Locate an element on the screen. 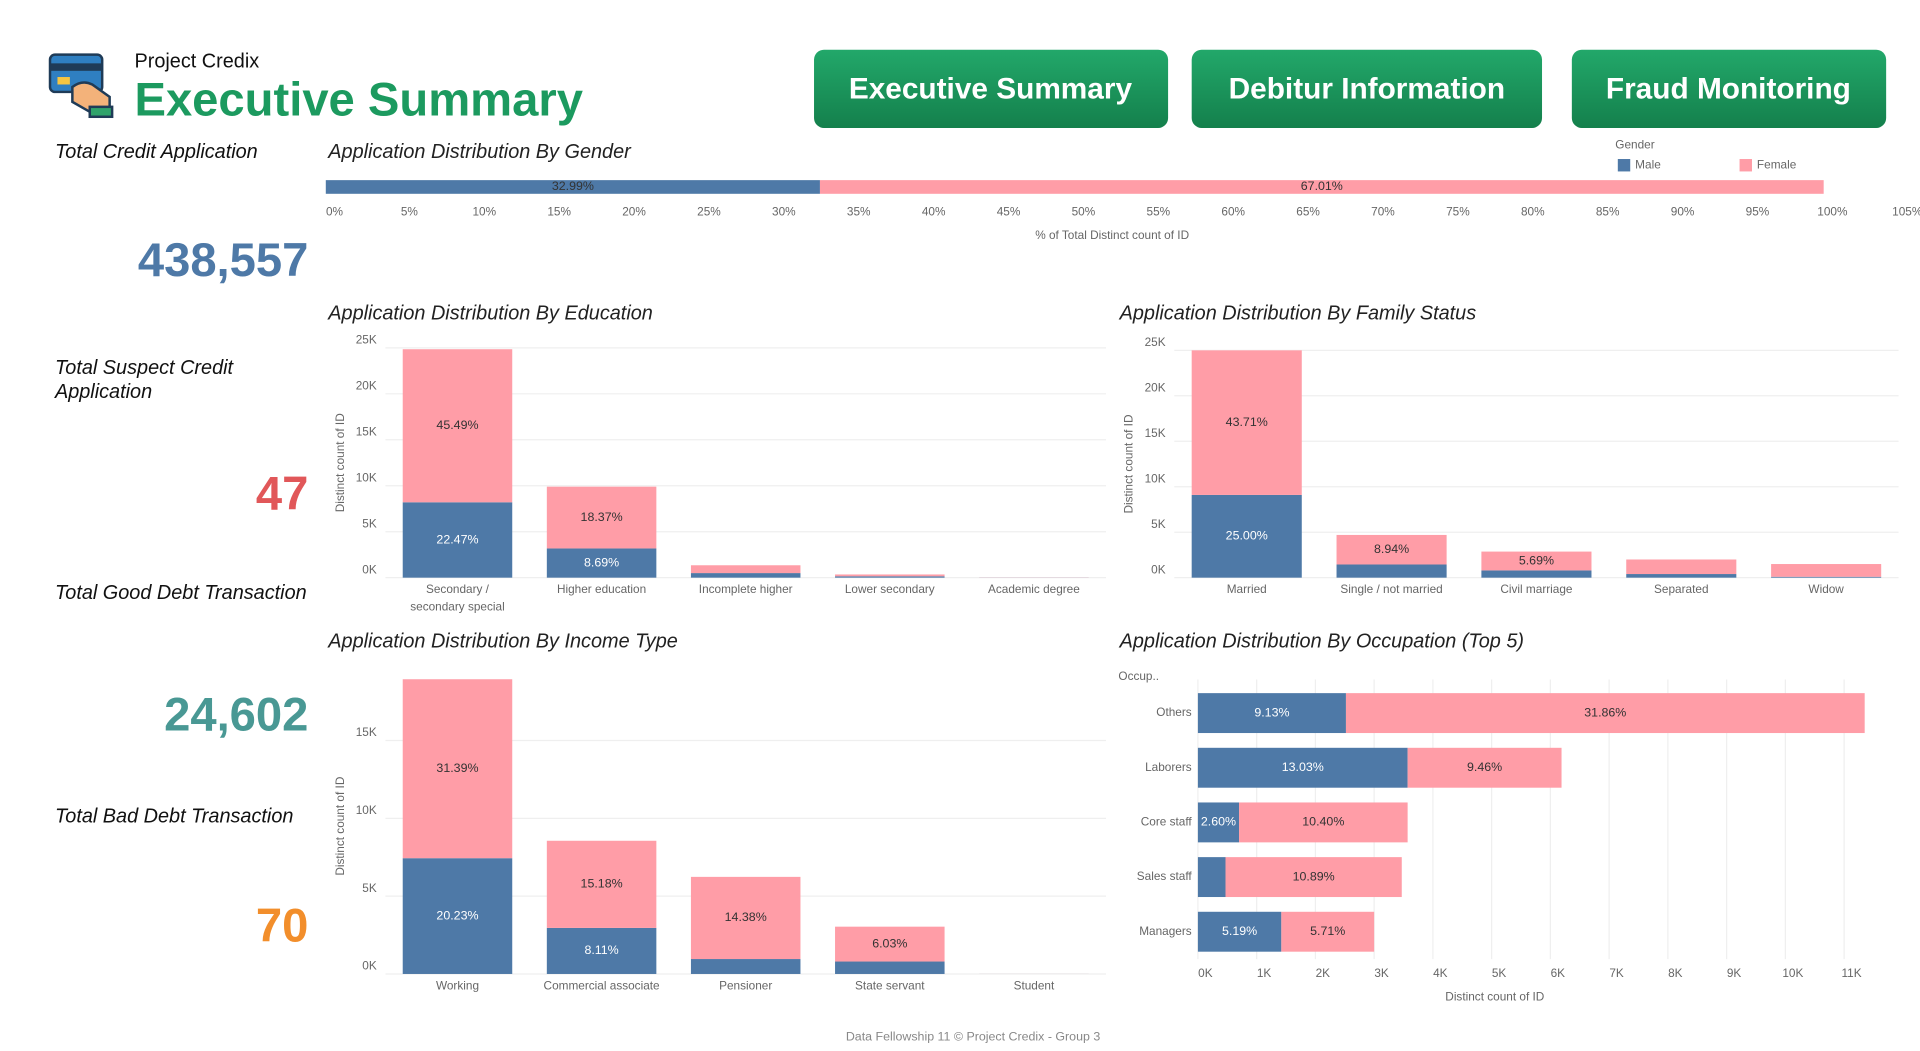 The height and width of the screenshot is (1051, 1920). segment-label: 25.00% is located at coordinates (1247, 536).